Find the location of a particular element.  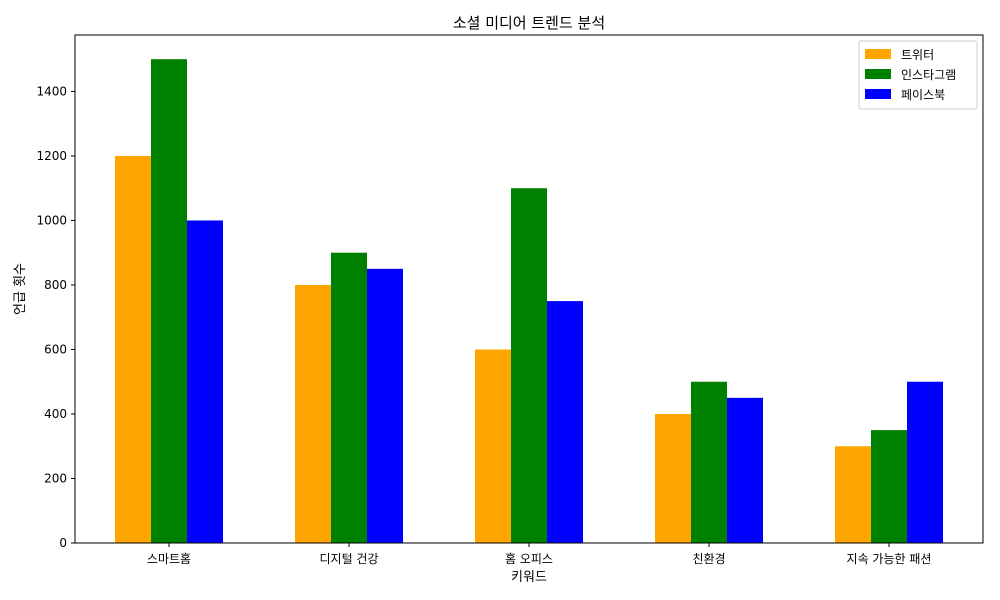

y-tick-label: 400 is located at coordinates (55, 414).